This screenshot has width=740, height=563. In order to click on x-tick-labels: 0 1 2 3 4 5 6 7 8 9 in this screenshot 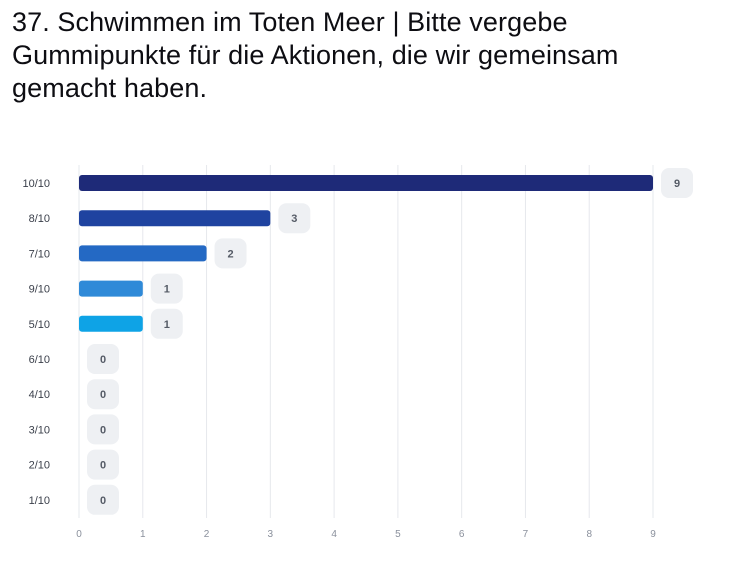, I will do `click(366, 534)`.